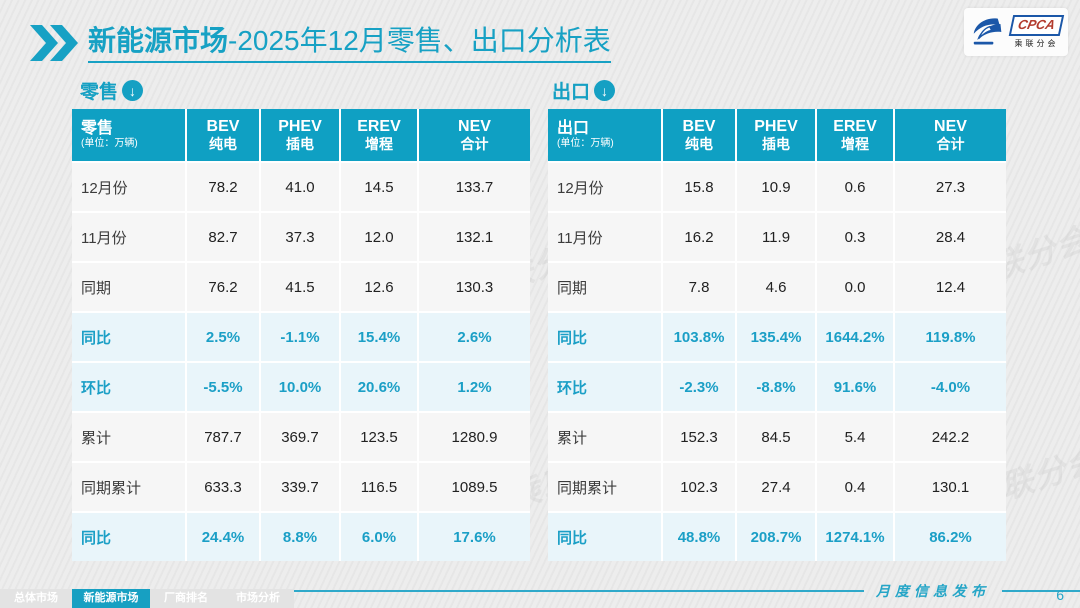  What do you see at coordinates (855, 287) in the screenshot?
I see `cell-value: 0.0` at bounding box center [855, 287].